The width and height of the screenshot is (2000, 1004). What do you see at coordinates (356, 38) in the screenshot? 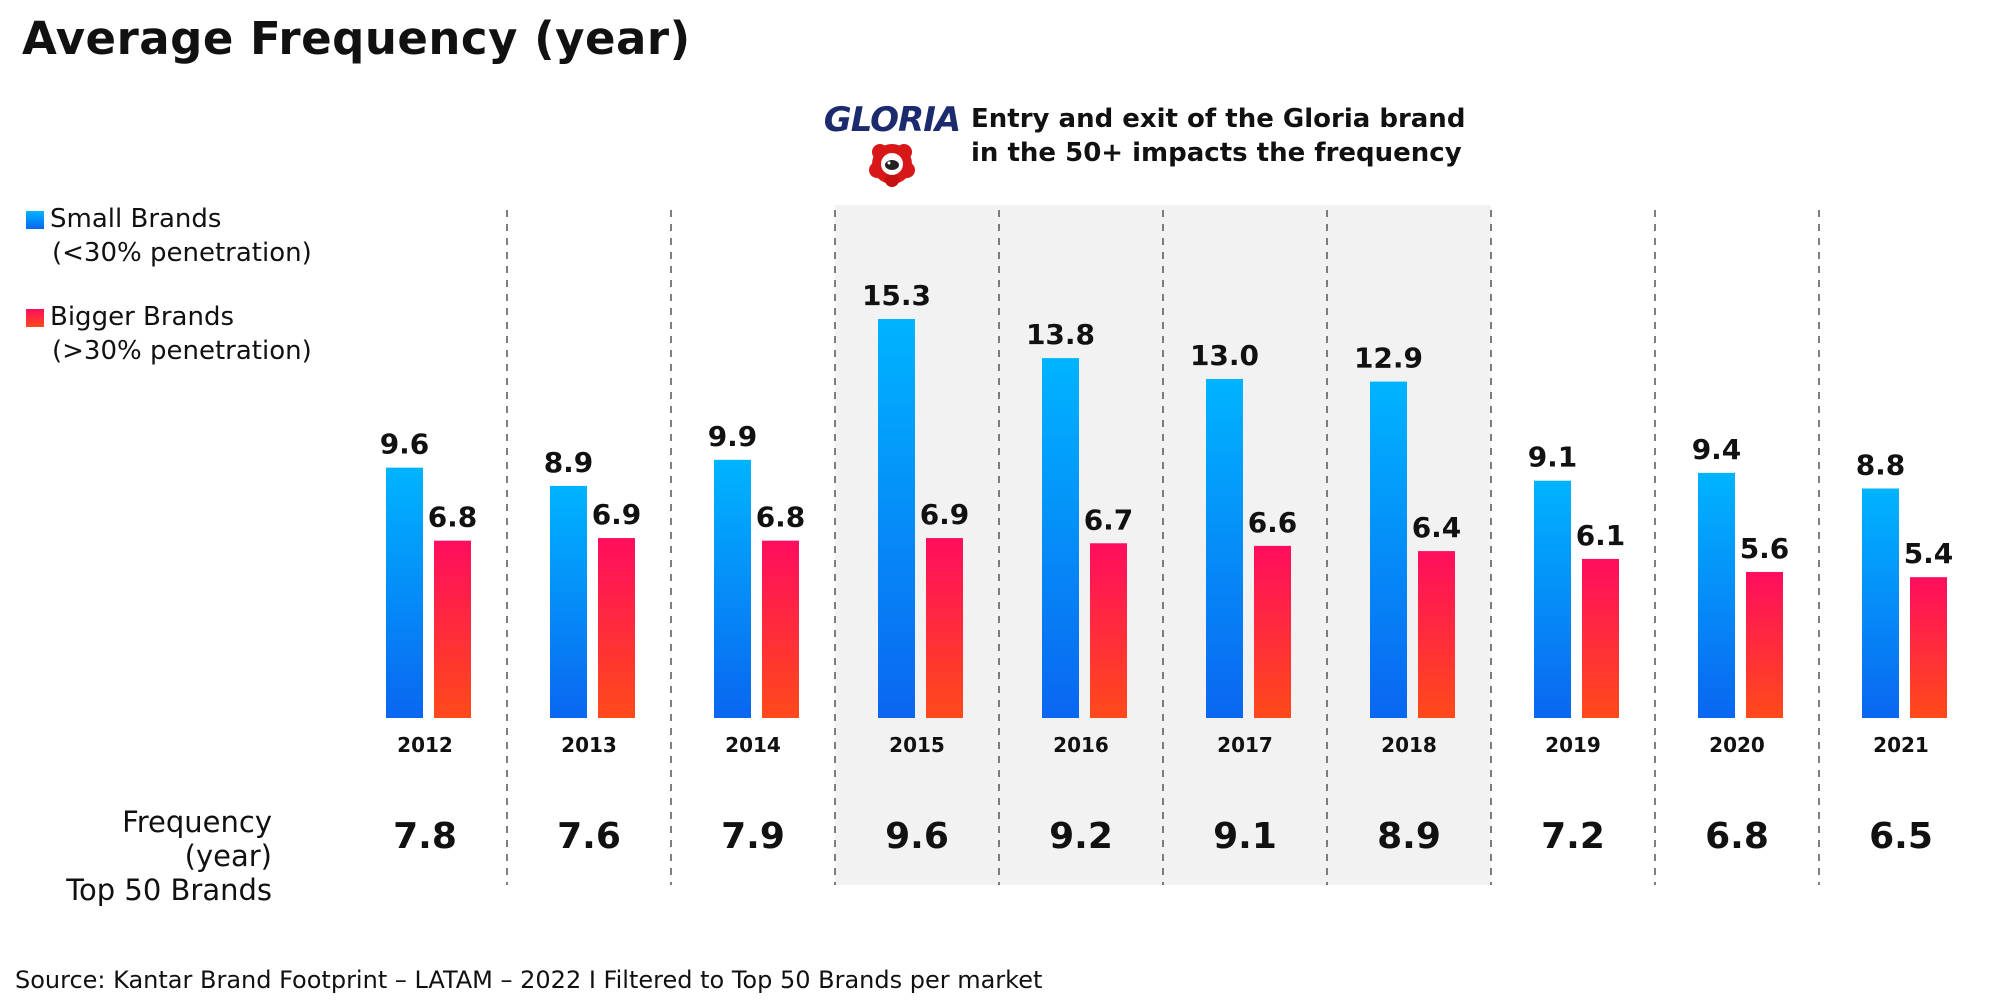
I see `chart-title: Average Frequency (year)` at bounding box center [356, 38].